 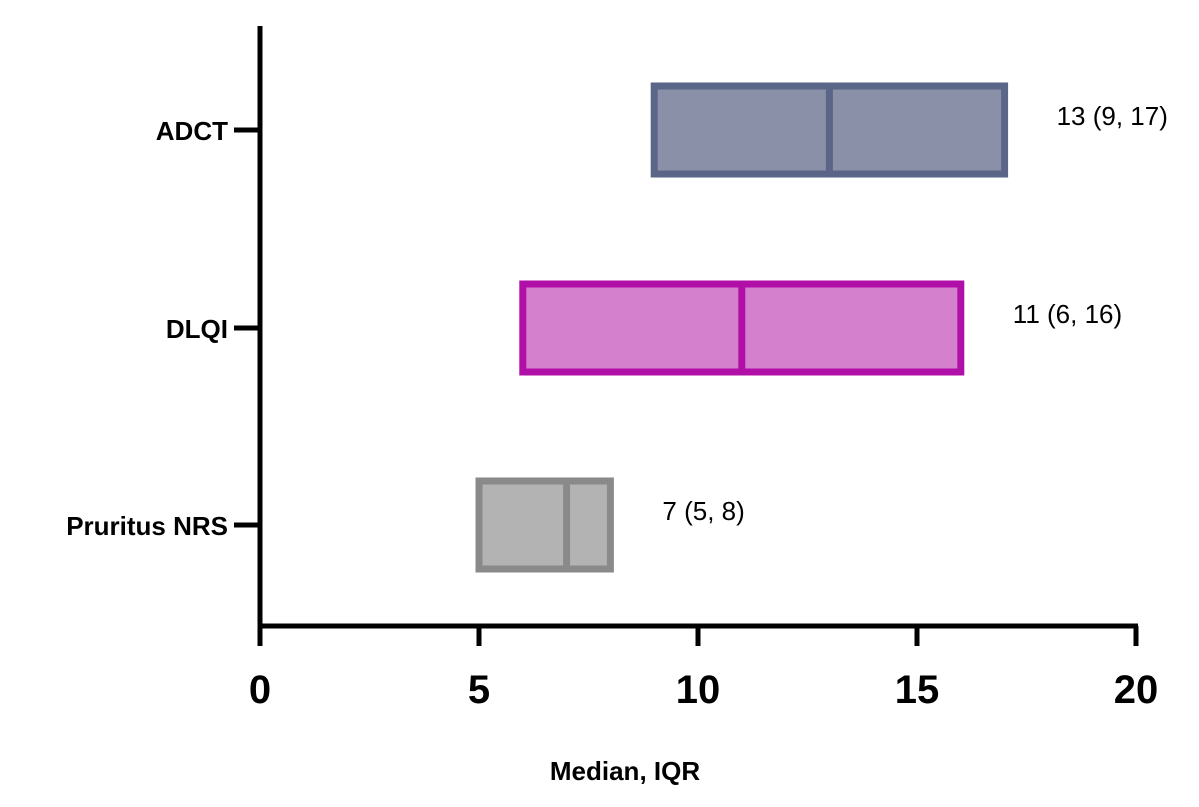 I want to click on category-label: DLQI, so click(x=197, y=329).